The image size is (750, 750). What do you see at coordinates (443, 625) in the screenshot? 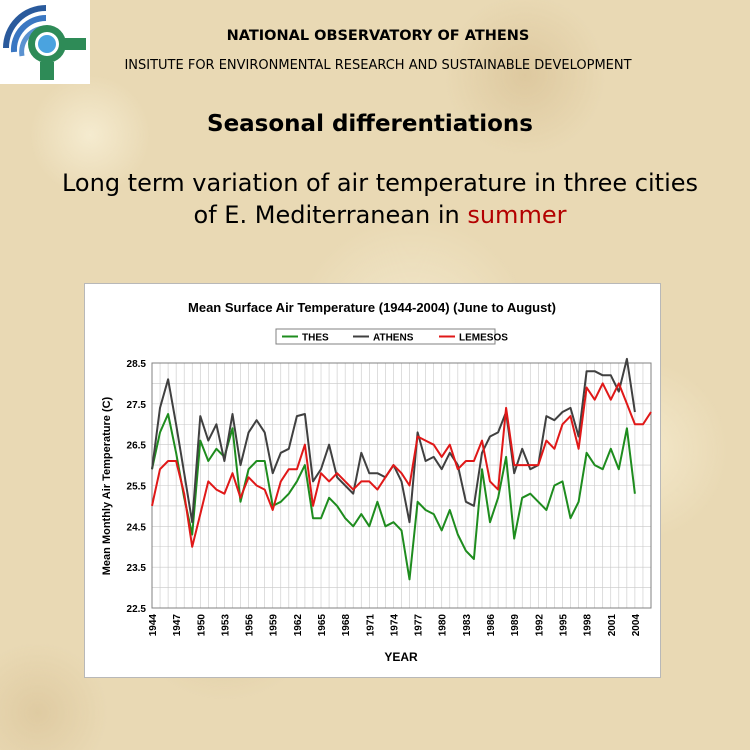
I see `x-tick-label: 1980` at bounding box center [443, 625].